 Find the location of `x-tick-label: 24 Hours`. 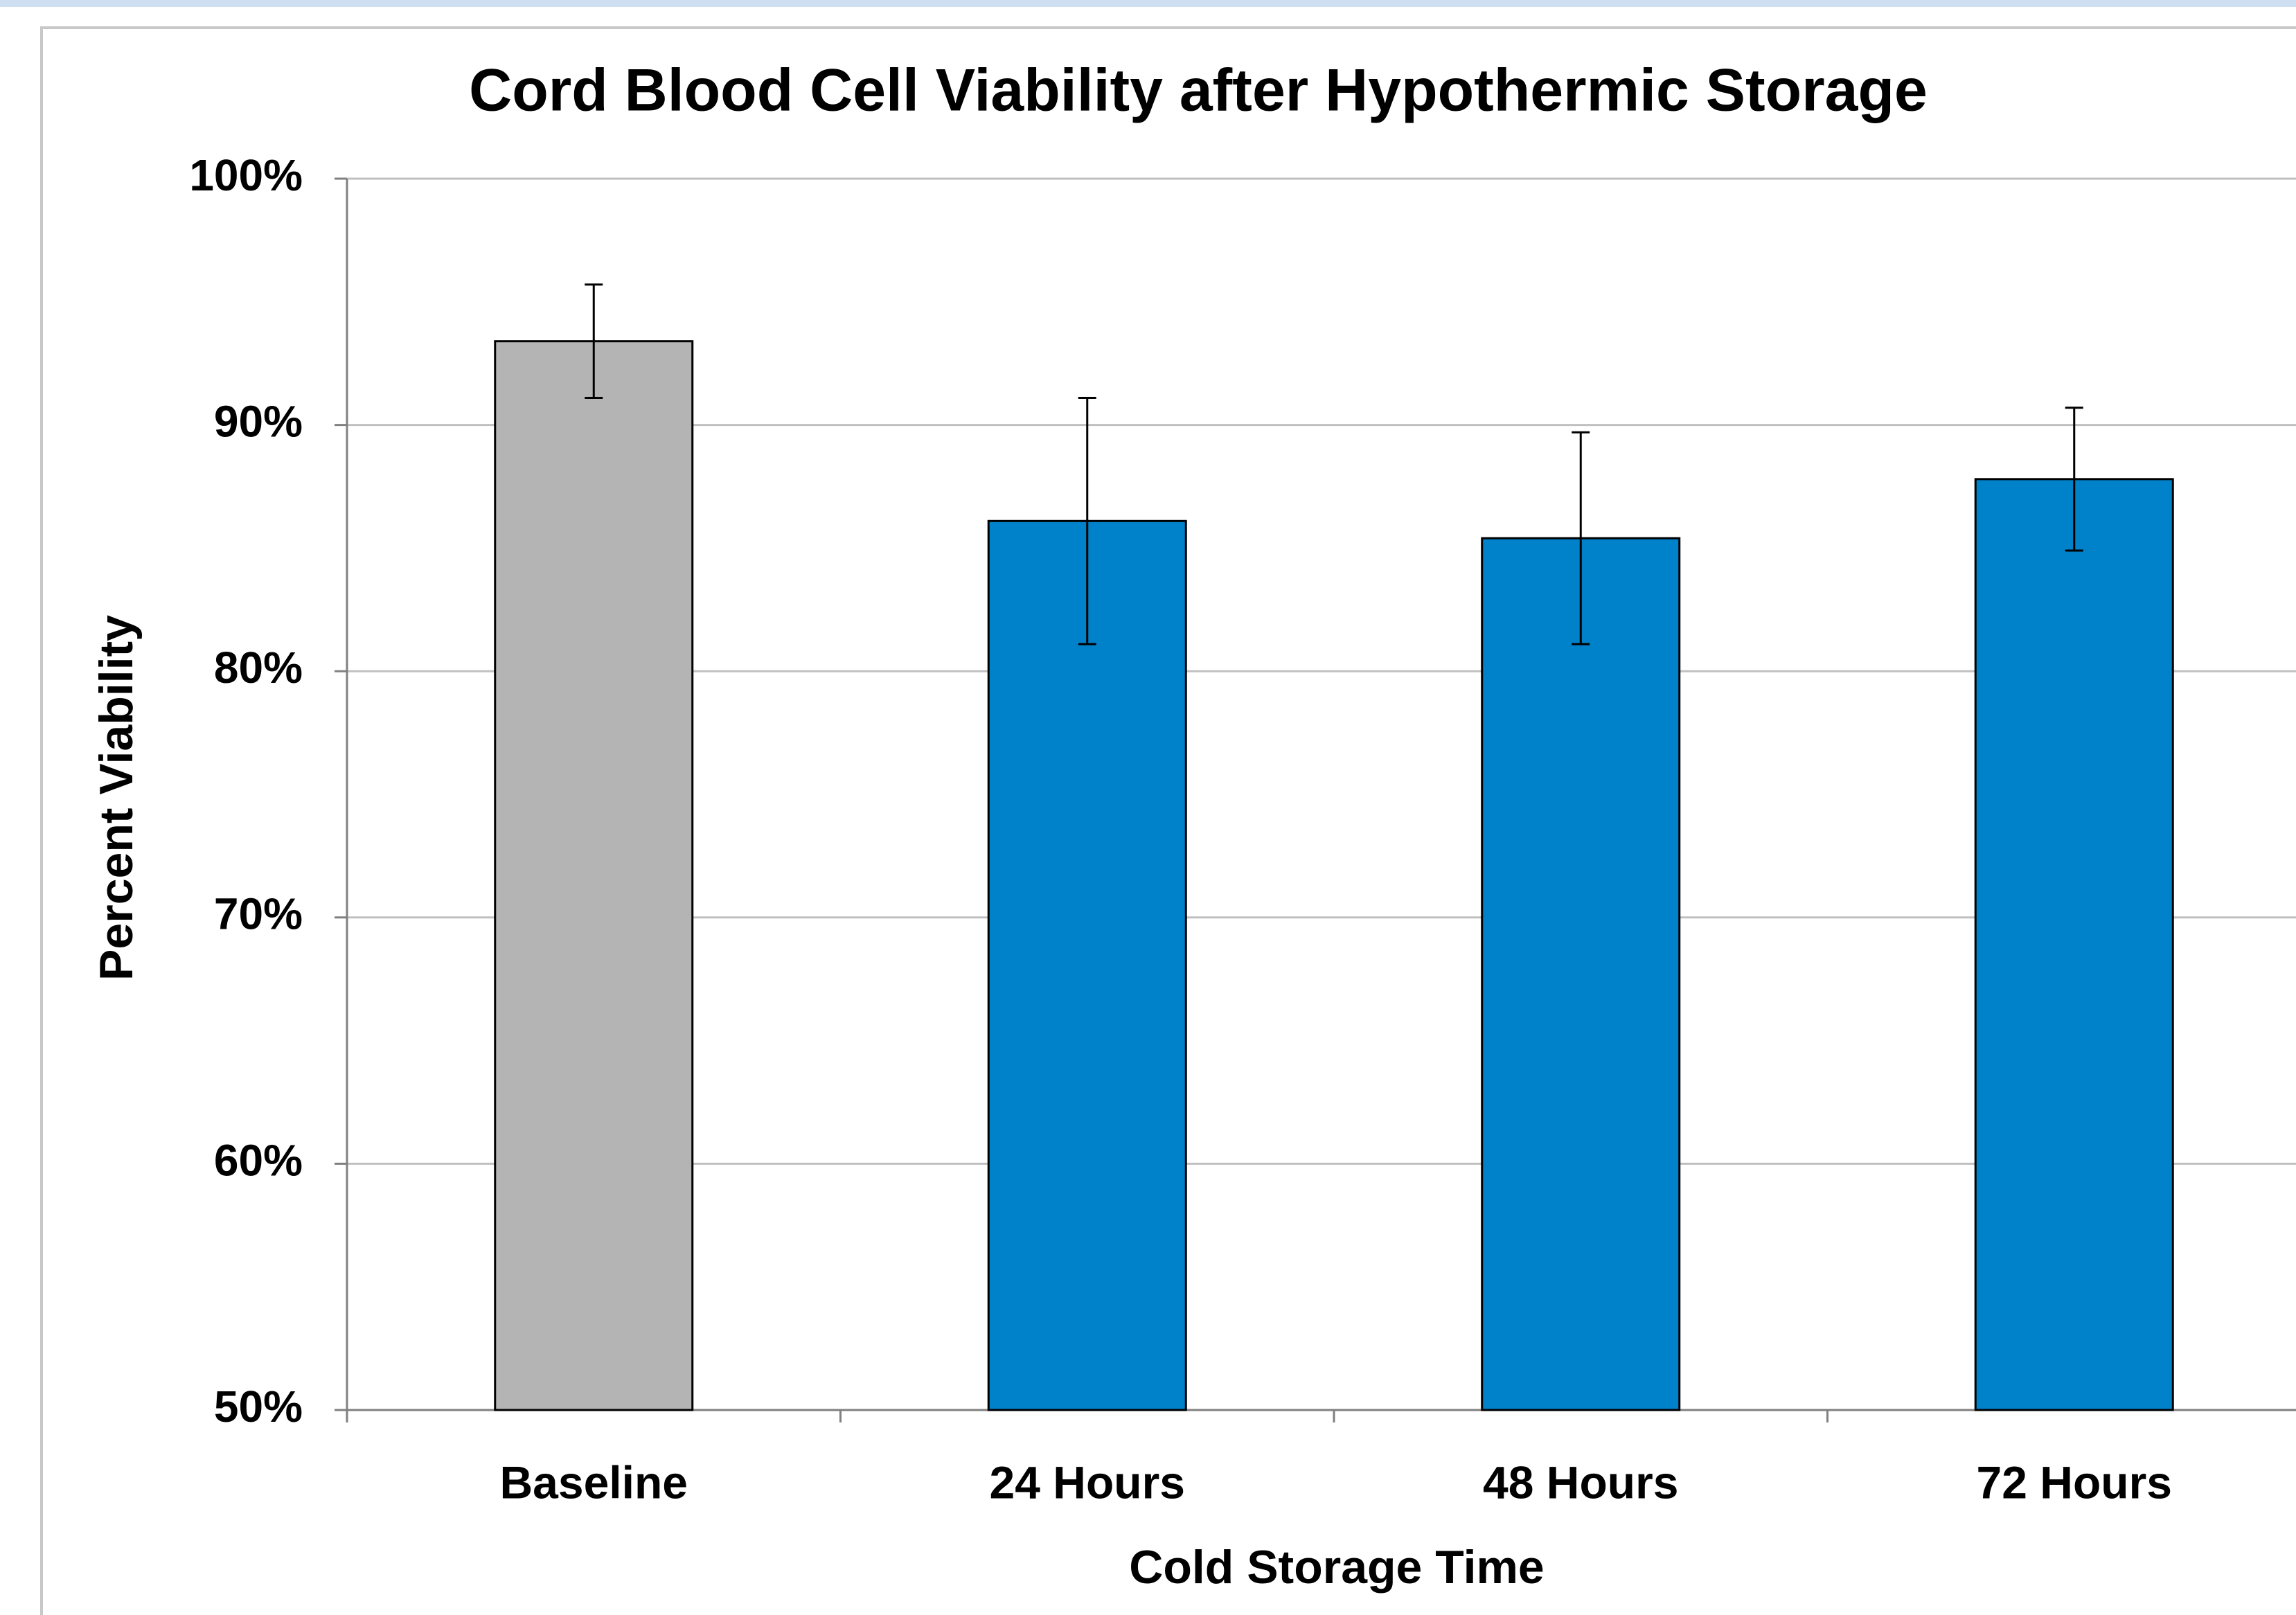

x-tick-label: 24 Hours is located at coordinates (1087, 1482).